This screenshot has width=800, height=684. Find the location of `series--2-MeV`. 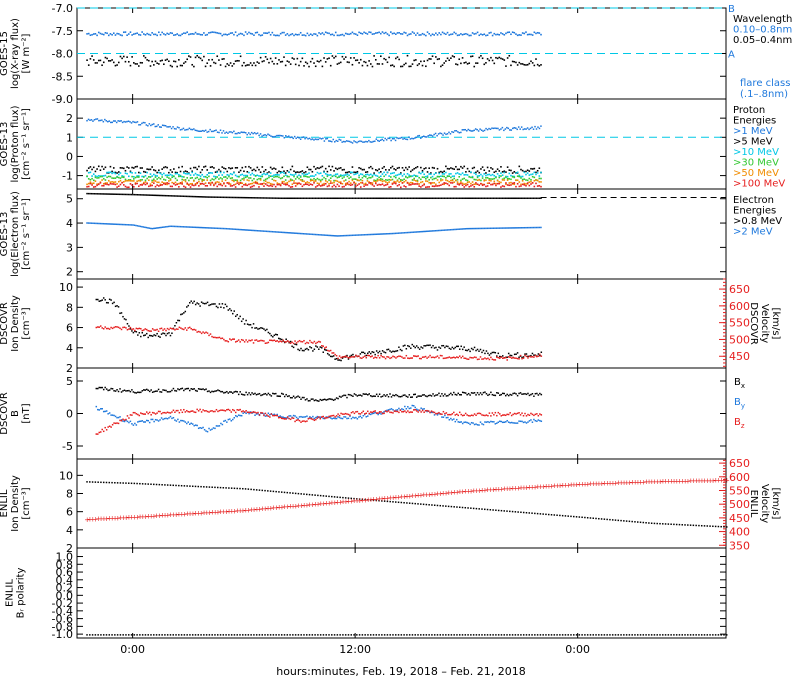

series--2-MeV is located at coordinates (313, 229).